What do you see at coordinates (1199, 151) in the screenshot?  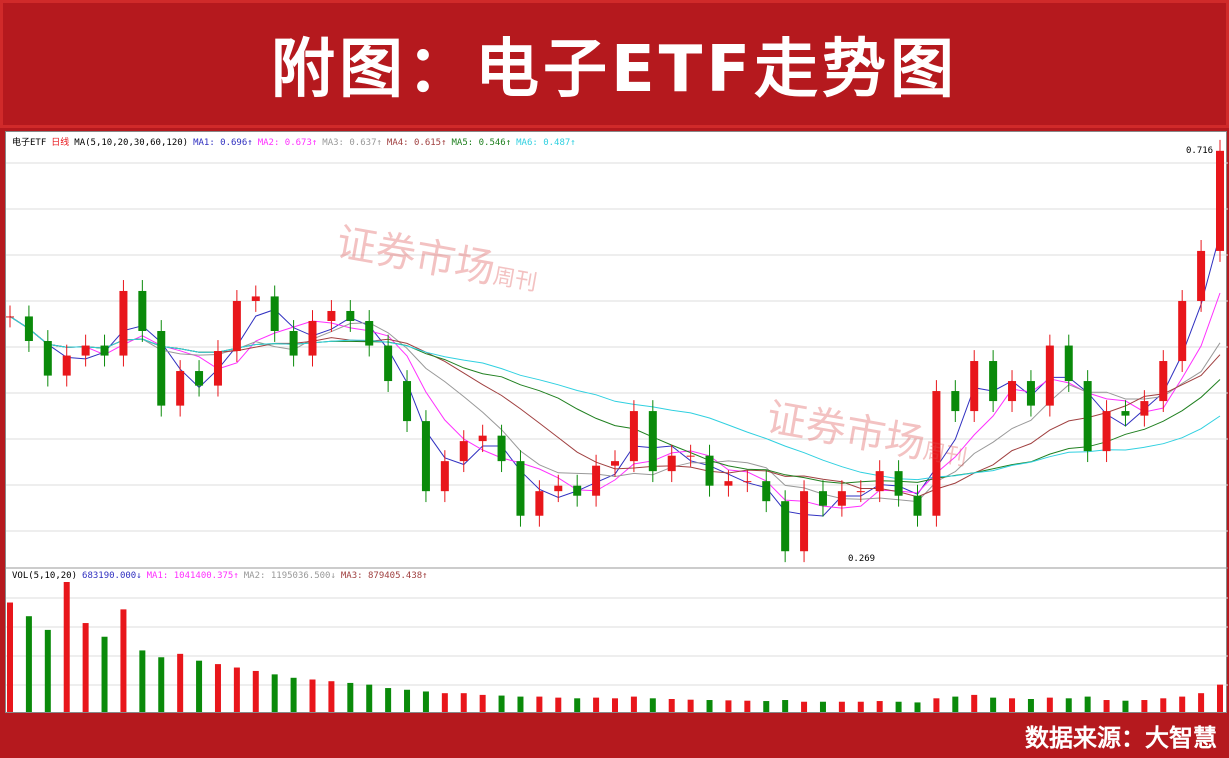 I see `price-annotation: 0.716` at bounding box center [1199, 151].